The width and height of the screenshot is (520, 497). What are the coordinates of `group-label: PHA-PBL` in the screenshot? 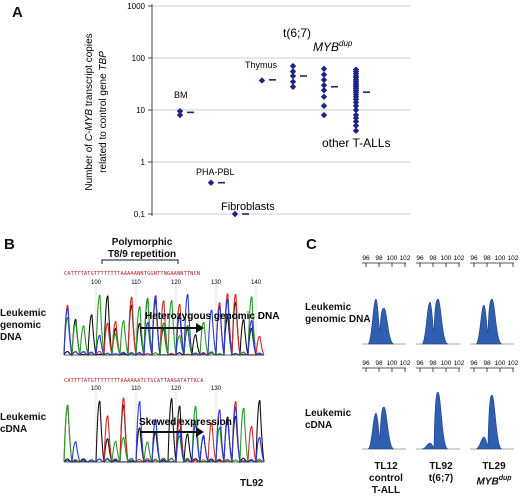 It's located at (215, 172).